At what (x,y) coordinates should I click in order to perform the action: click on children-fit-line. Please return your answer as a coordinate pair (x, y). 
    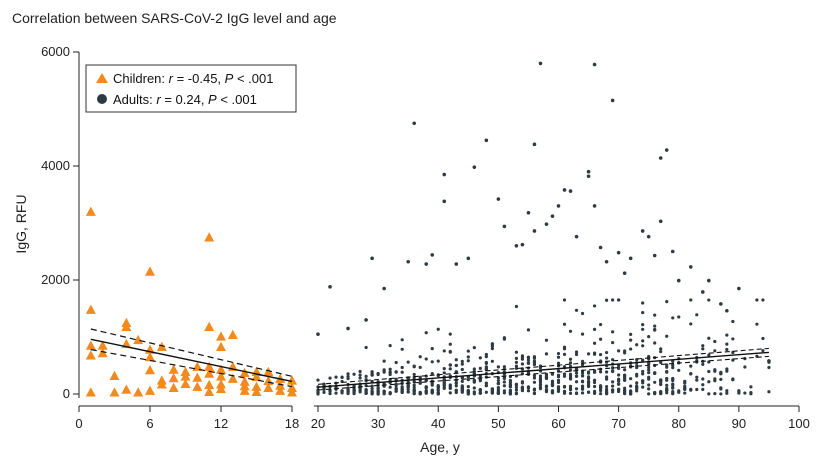
    Looking at the image, I should click on (191, 360).